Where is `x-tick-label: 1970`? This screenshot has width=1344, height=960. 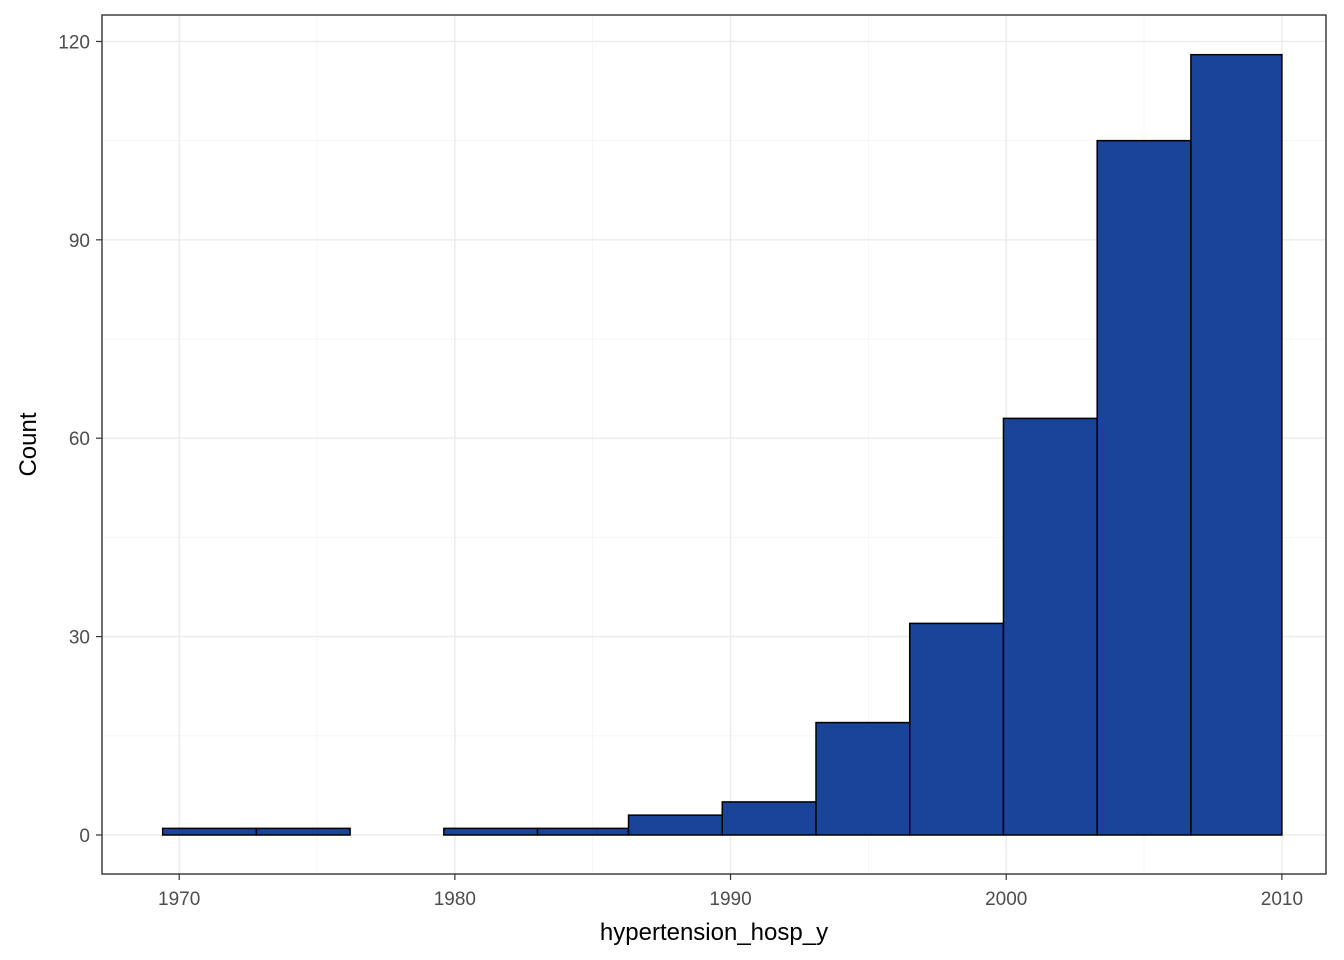 x-tick-label: 1970 is located at coordinates (179, 899).